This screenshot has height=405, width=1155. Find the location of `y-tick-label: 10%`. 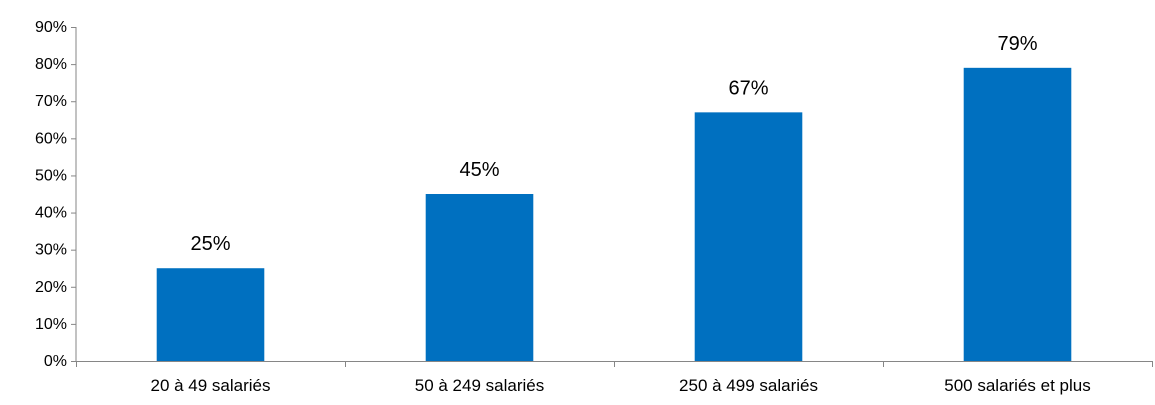

y-tick-label: 10% is located at coordinates (51, 324).